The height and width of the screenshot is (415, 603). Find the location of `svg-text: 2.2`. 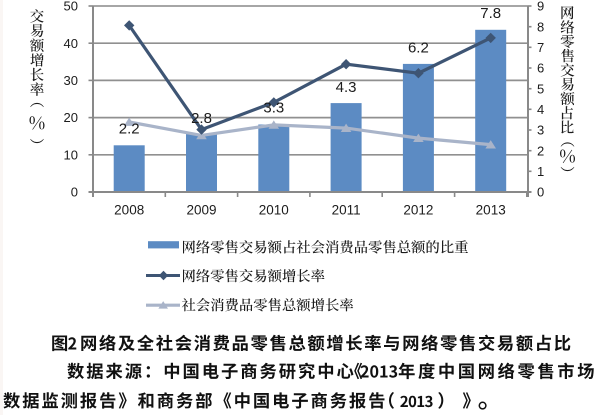

svg-text: 2.2 is located at coordinates (129, 129).